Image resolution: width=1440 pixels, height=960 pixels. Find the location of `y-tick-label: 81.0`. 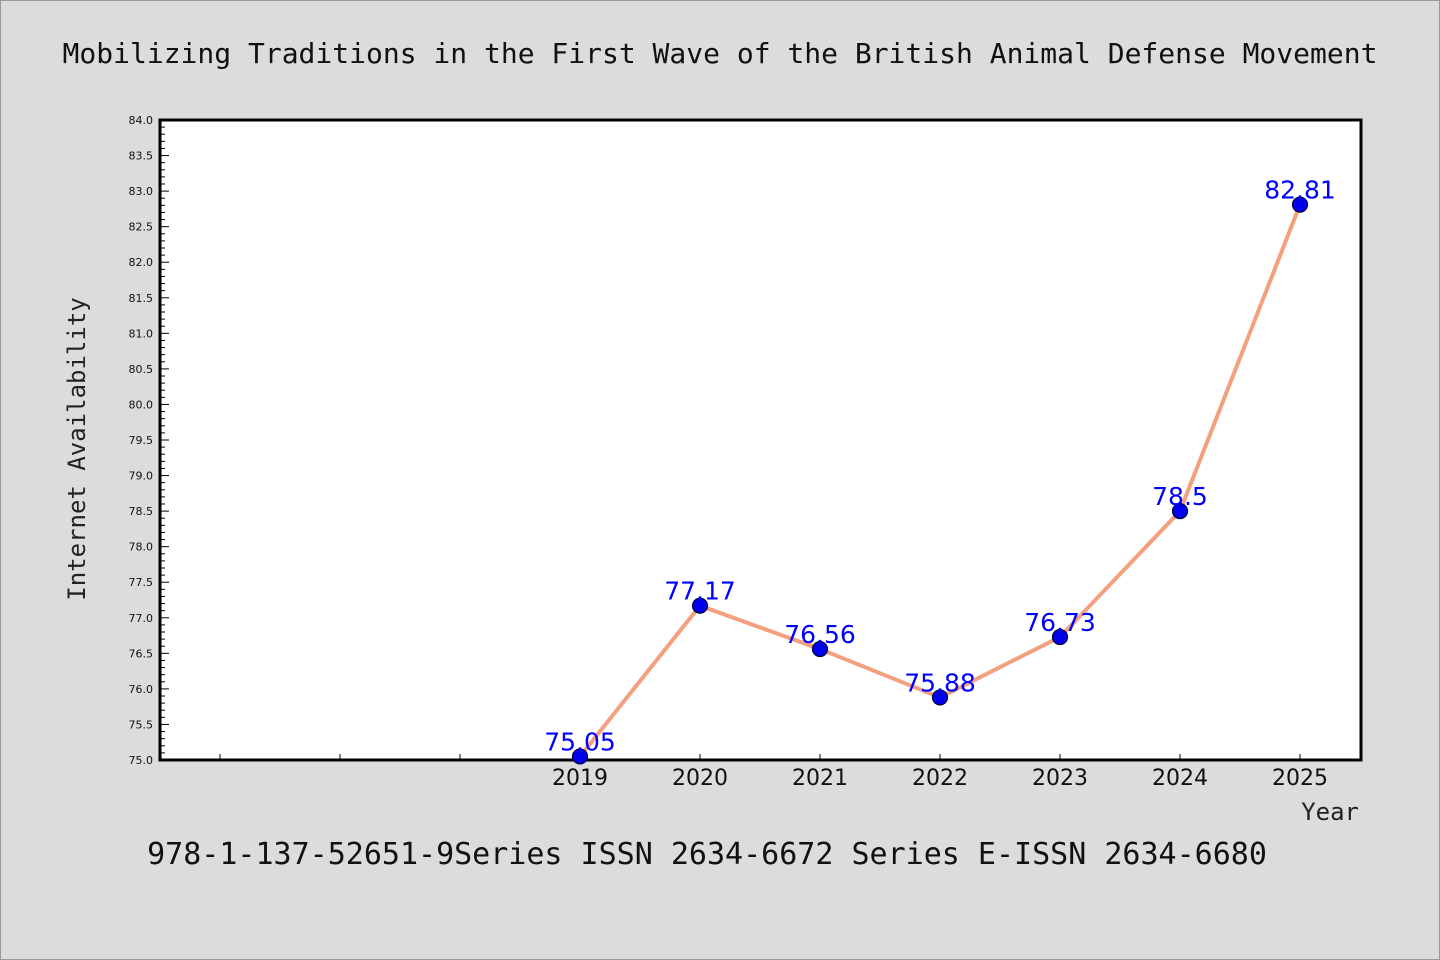

y-tick-label: 81.0 is located at coordinates (141, 333).